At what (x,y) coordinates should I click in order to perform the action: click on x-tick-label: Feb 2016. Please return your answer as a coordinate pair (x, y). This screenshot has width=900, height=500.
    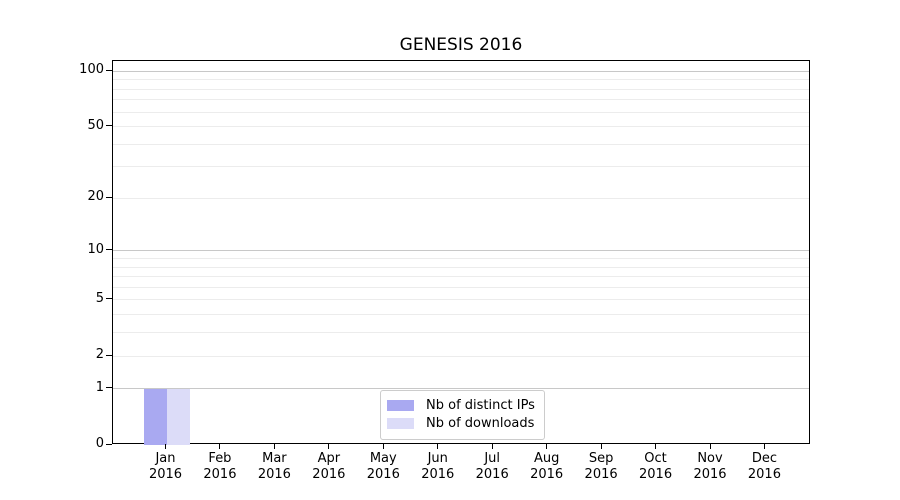
    Looking at the image, I should click on (220, 467).